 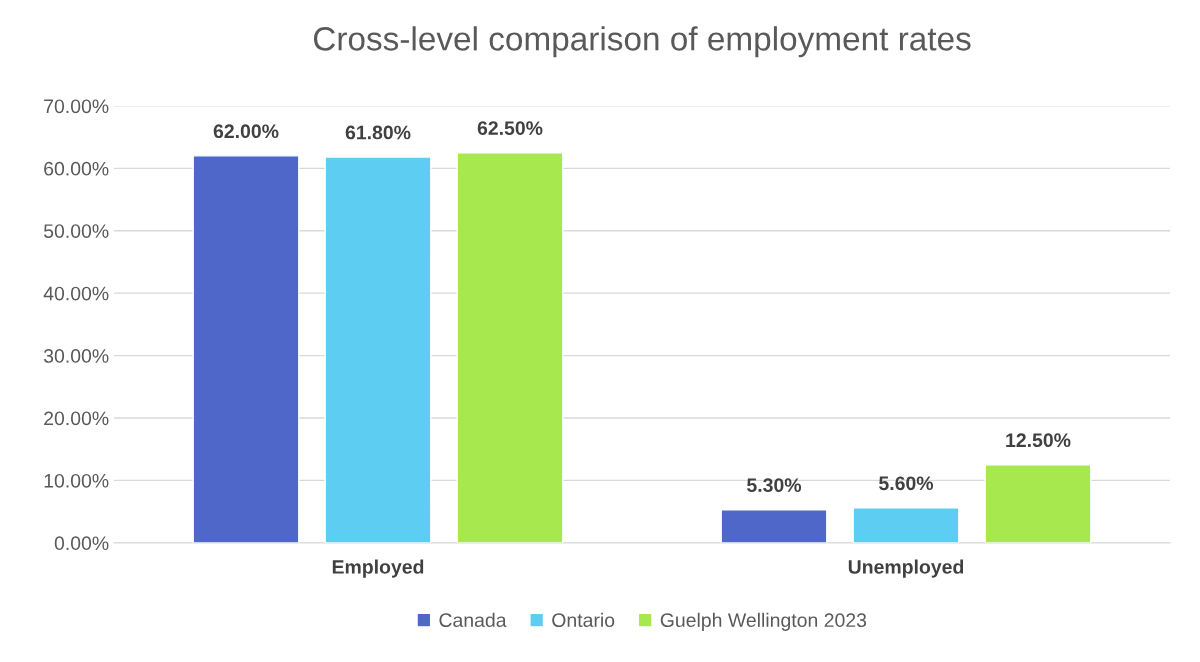 I want to click on x-tick-label: Unemployed, so click(x=906, y=568).